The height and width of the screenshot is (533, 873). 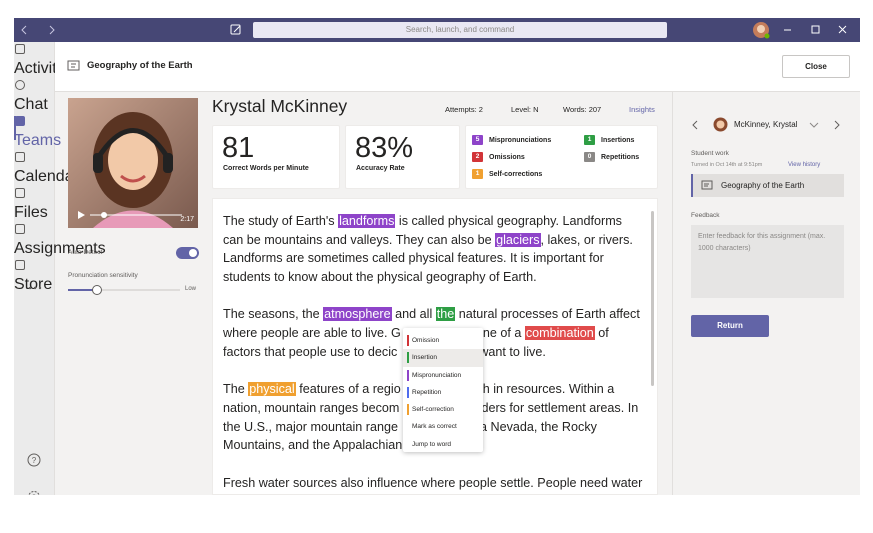 What do you see at coordinates (402, 157) in the screenshot?
I see `stat-card: 83% Accuracy Rate` at bounding box center [402, 157].